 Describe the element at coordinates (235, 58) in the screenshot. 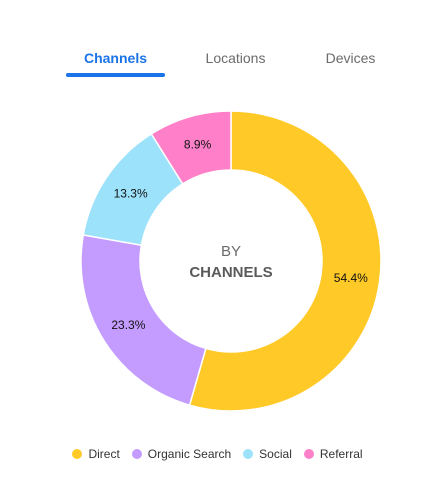

I see `tab-locations: Locations` at that location.